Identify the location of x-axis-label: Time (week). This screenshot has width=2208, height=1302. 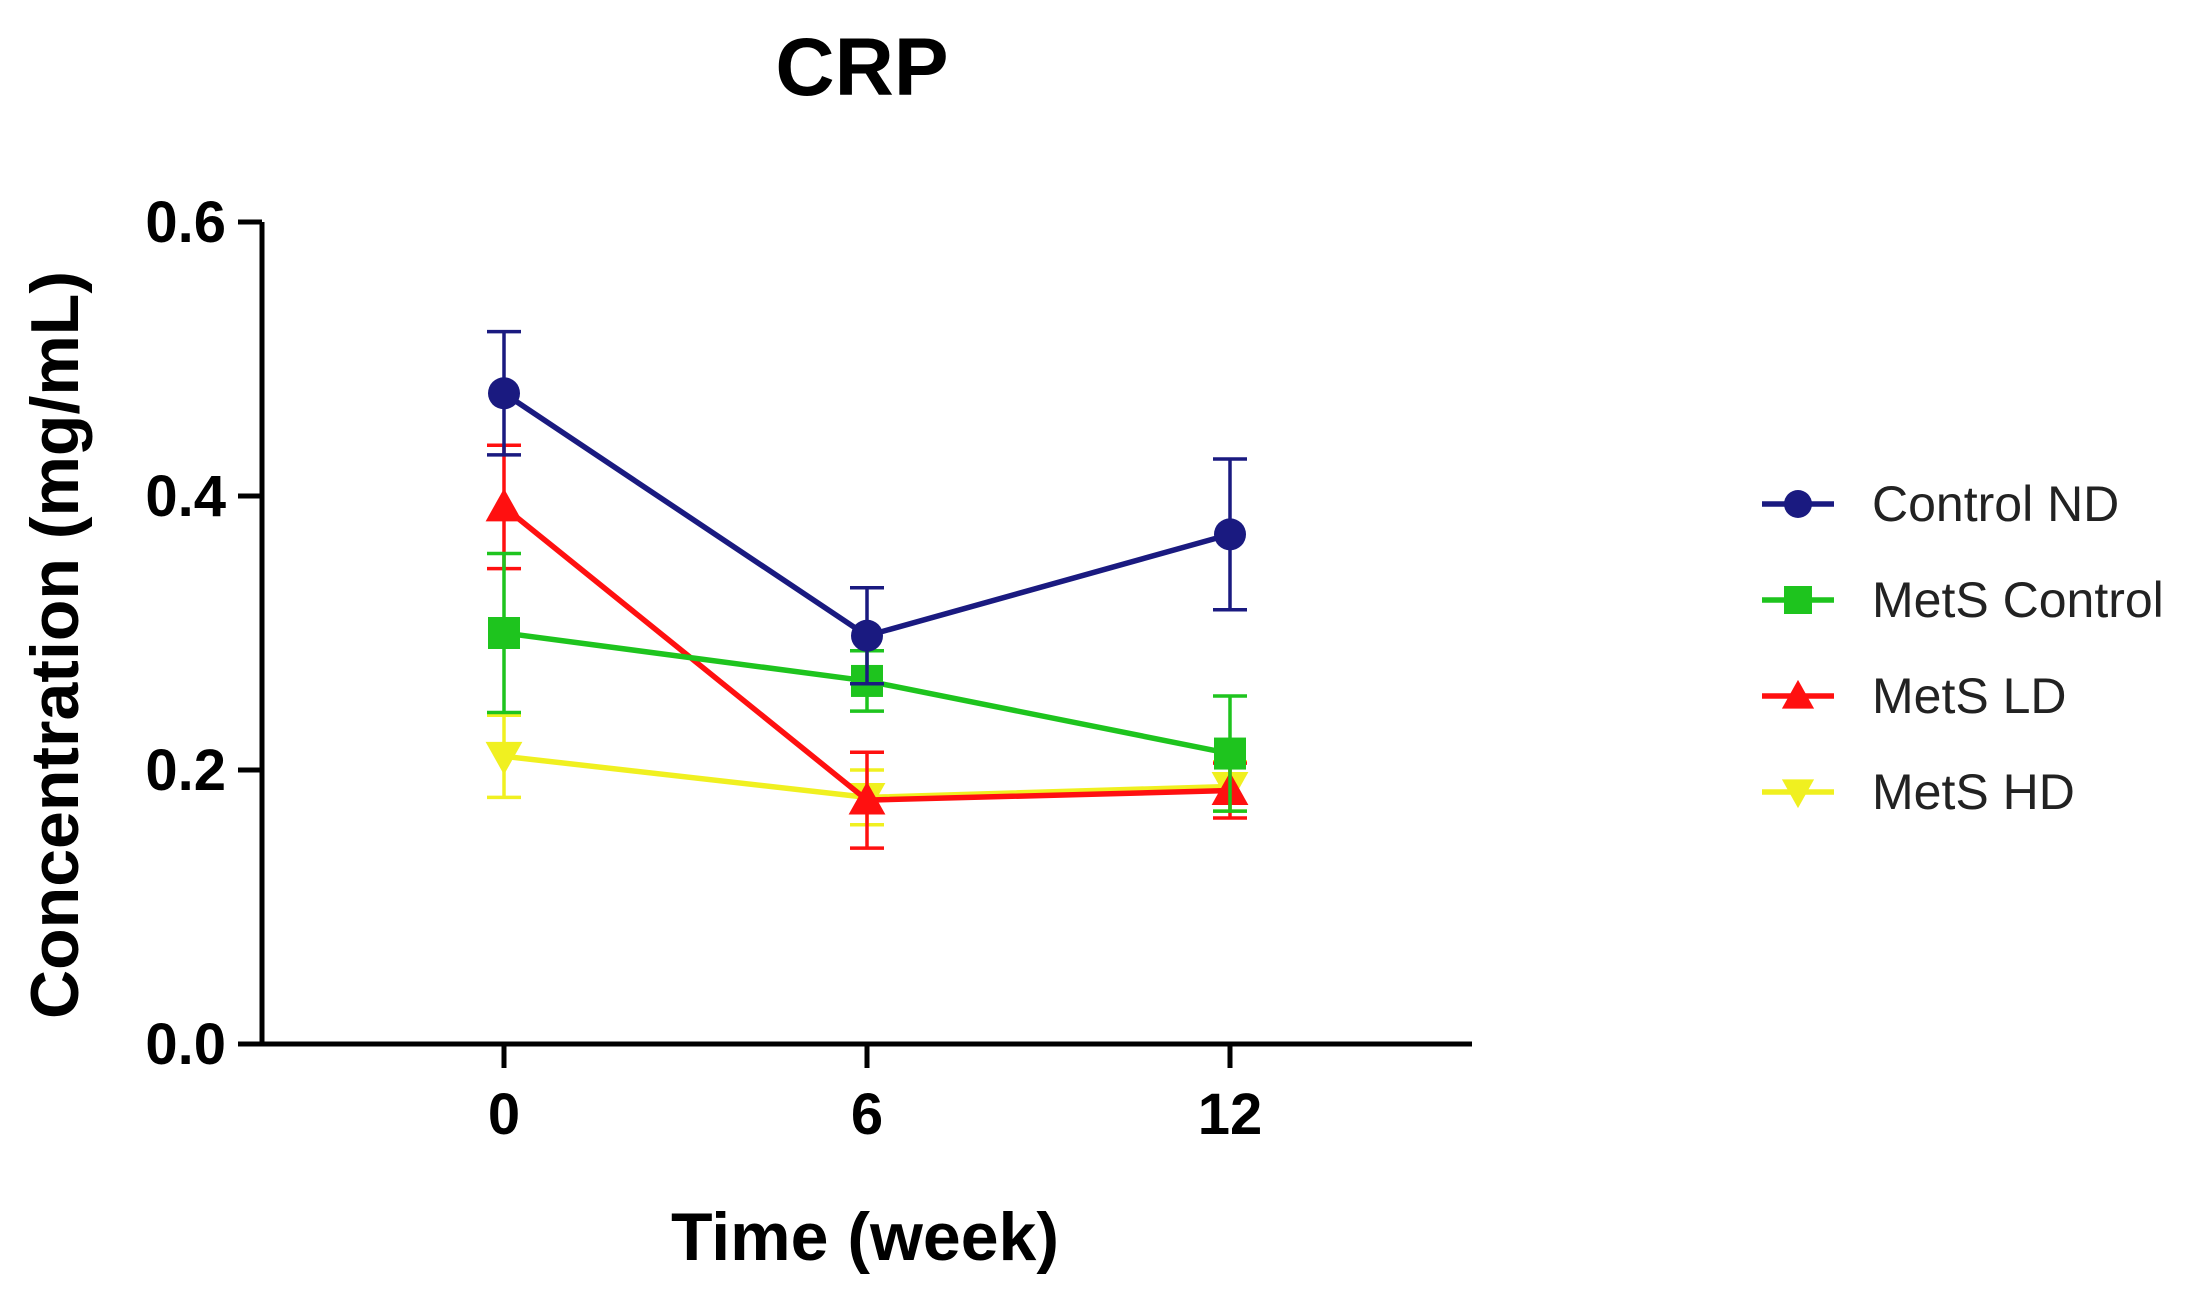
(865, 1237).